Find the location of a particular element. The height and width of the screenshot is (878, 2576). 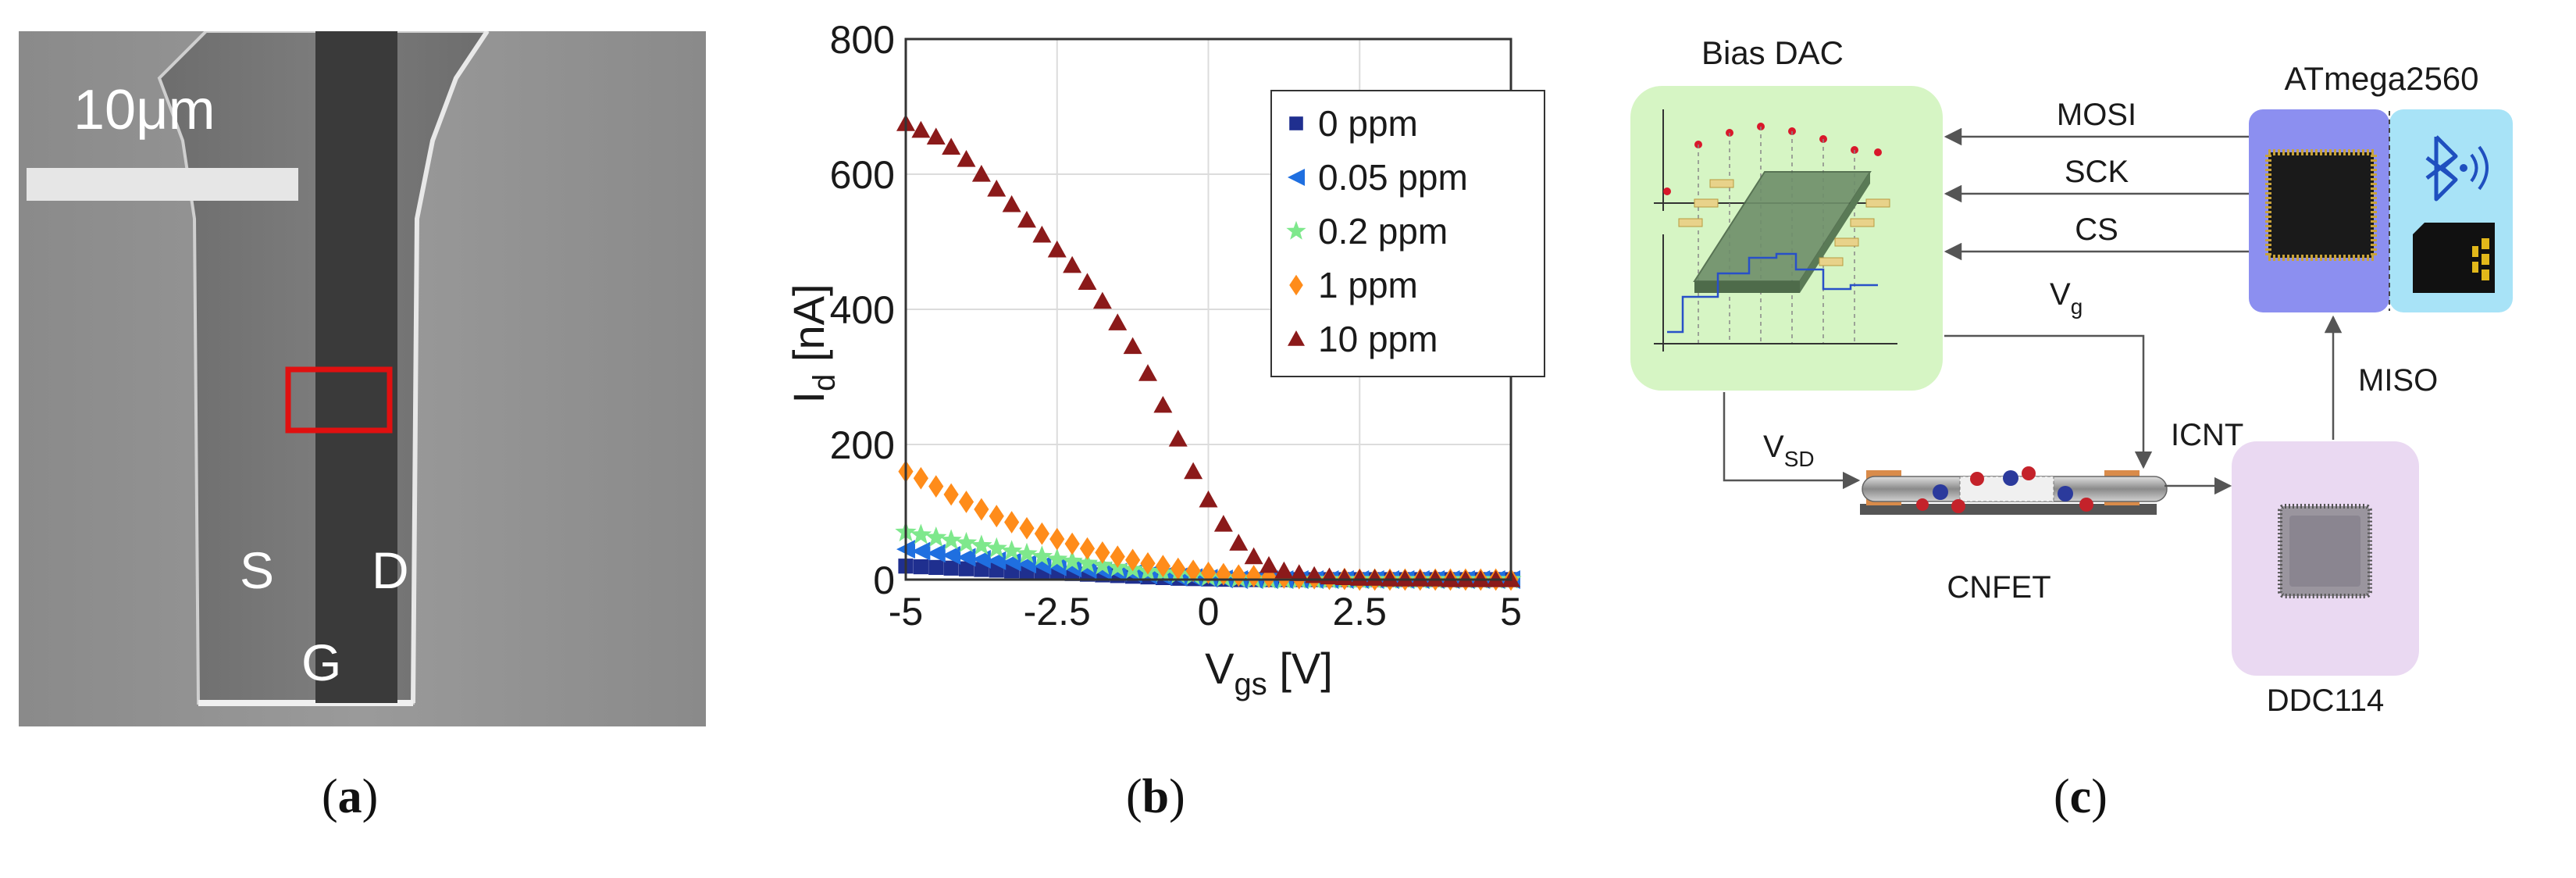

caption-b: (b) is located at coordinates (1155, 796).